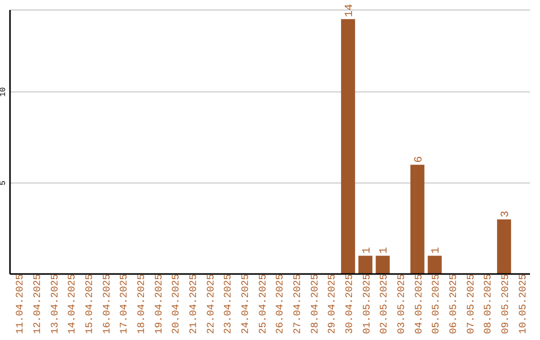 This screenshot has height=340, width=540. I want to click on x-tick-label: 02.05.2025, so click(385, 304).